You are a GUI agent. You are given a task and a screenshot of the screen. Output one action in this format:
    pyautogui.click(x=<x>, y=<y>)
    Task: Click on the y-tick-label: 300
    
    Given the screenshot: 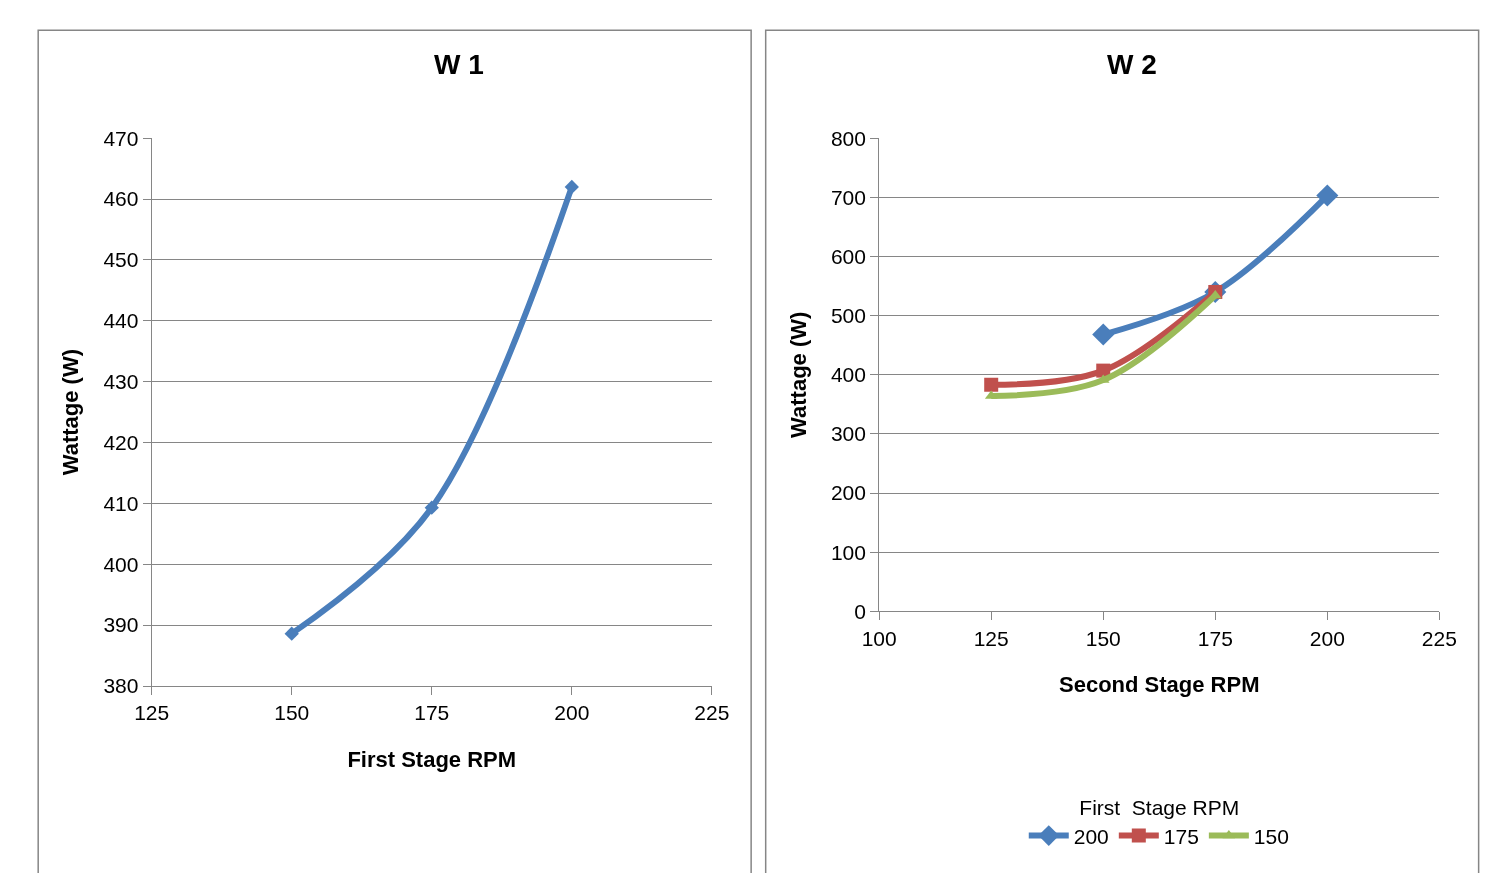 What is the action you would take?
    pyautogui.click(x=848, y=434)
    